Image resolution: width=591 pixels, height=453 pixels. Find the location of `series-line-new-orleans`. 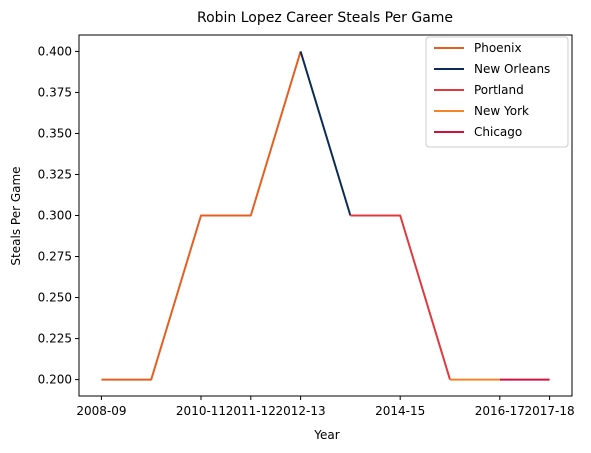

series-line-new-orleans is located at coordinates (325, 133).